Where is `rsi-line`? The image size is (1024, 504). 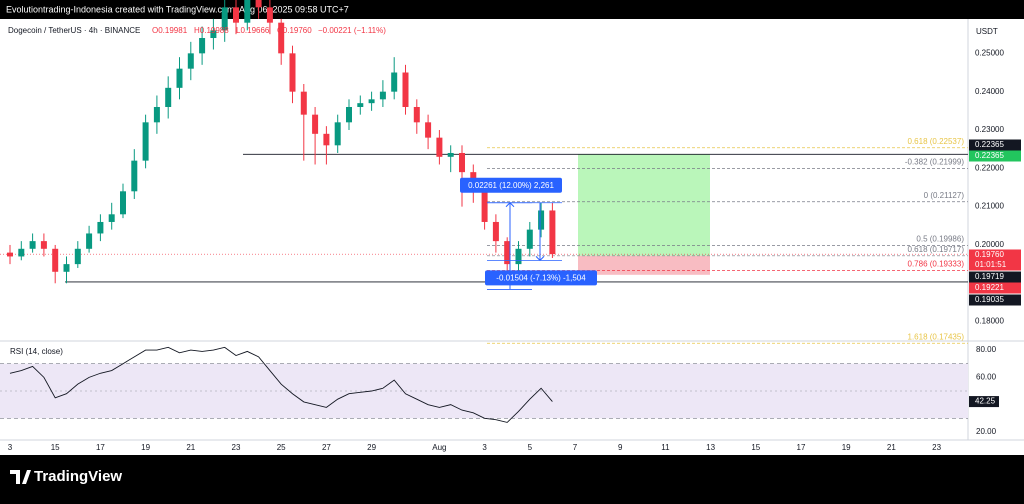
rsi-line is located at coordinates (281, 384).